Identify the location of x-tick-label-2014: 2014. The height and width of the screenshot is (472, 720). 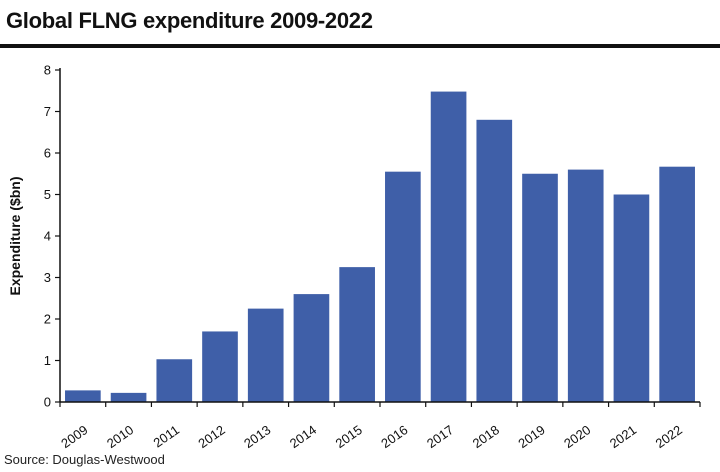
(303, 436).